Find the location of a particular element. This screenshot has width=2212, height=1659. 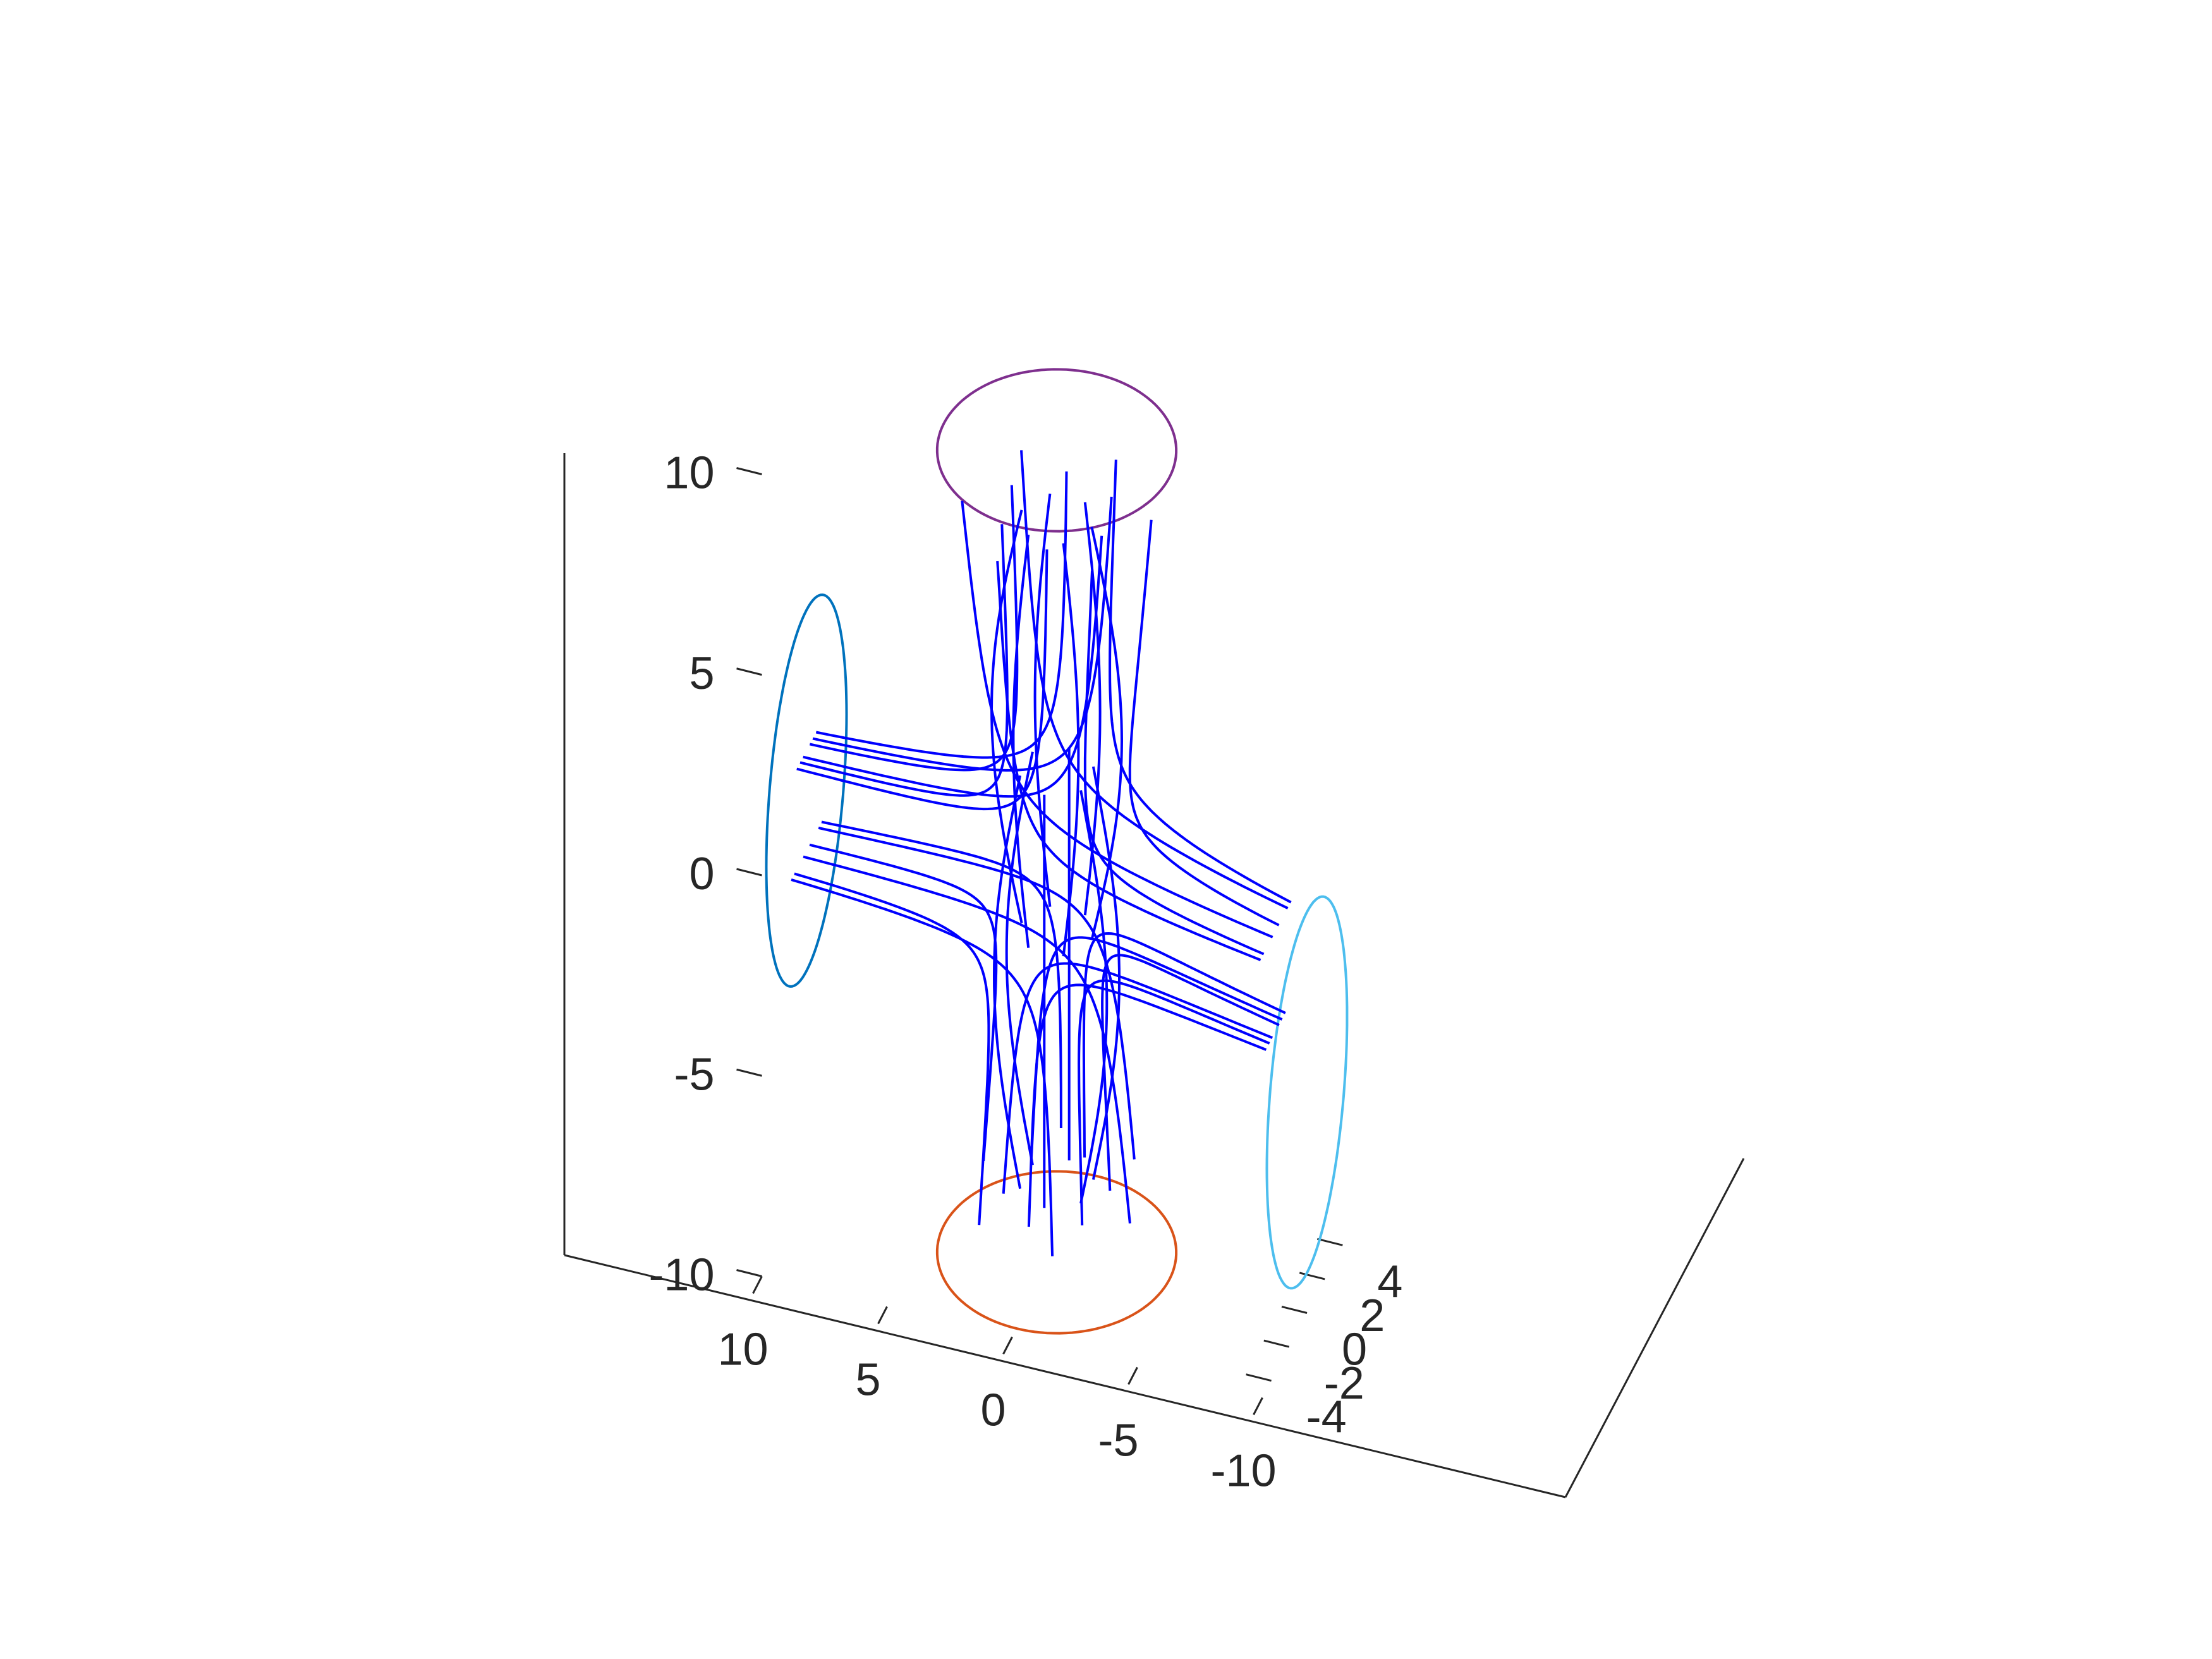

x-tick-label: -10 is located at coordinates (1243, 1471).